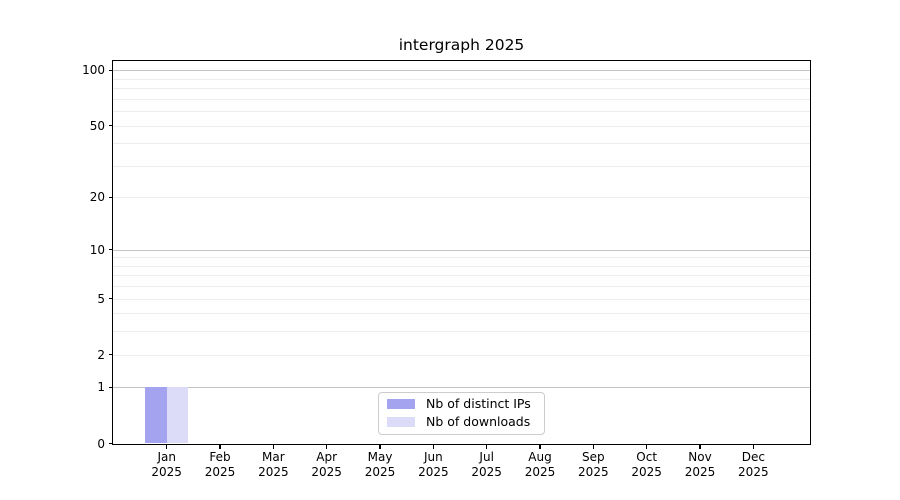  I want to click on y-tick-label: 1, so click(101, 387).